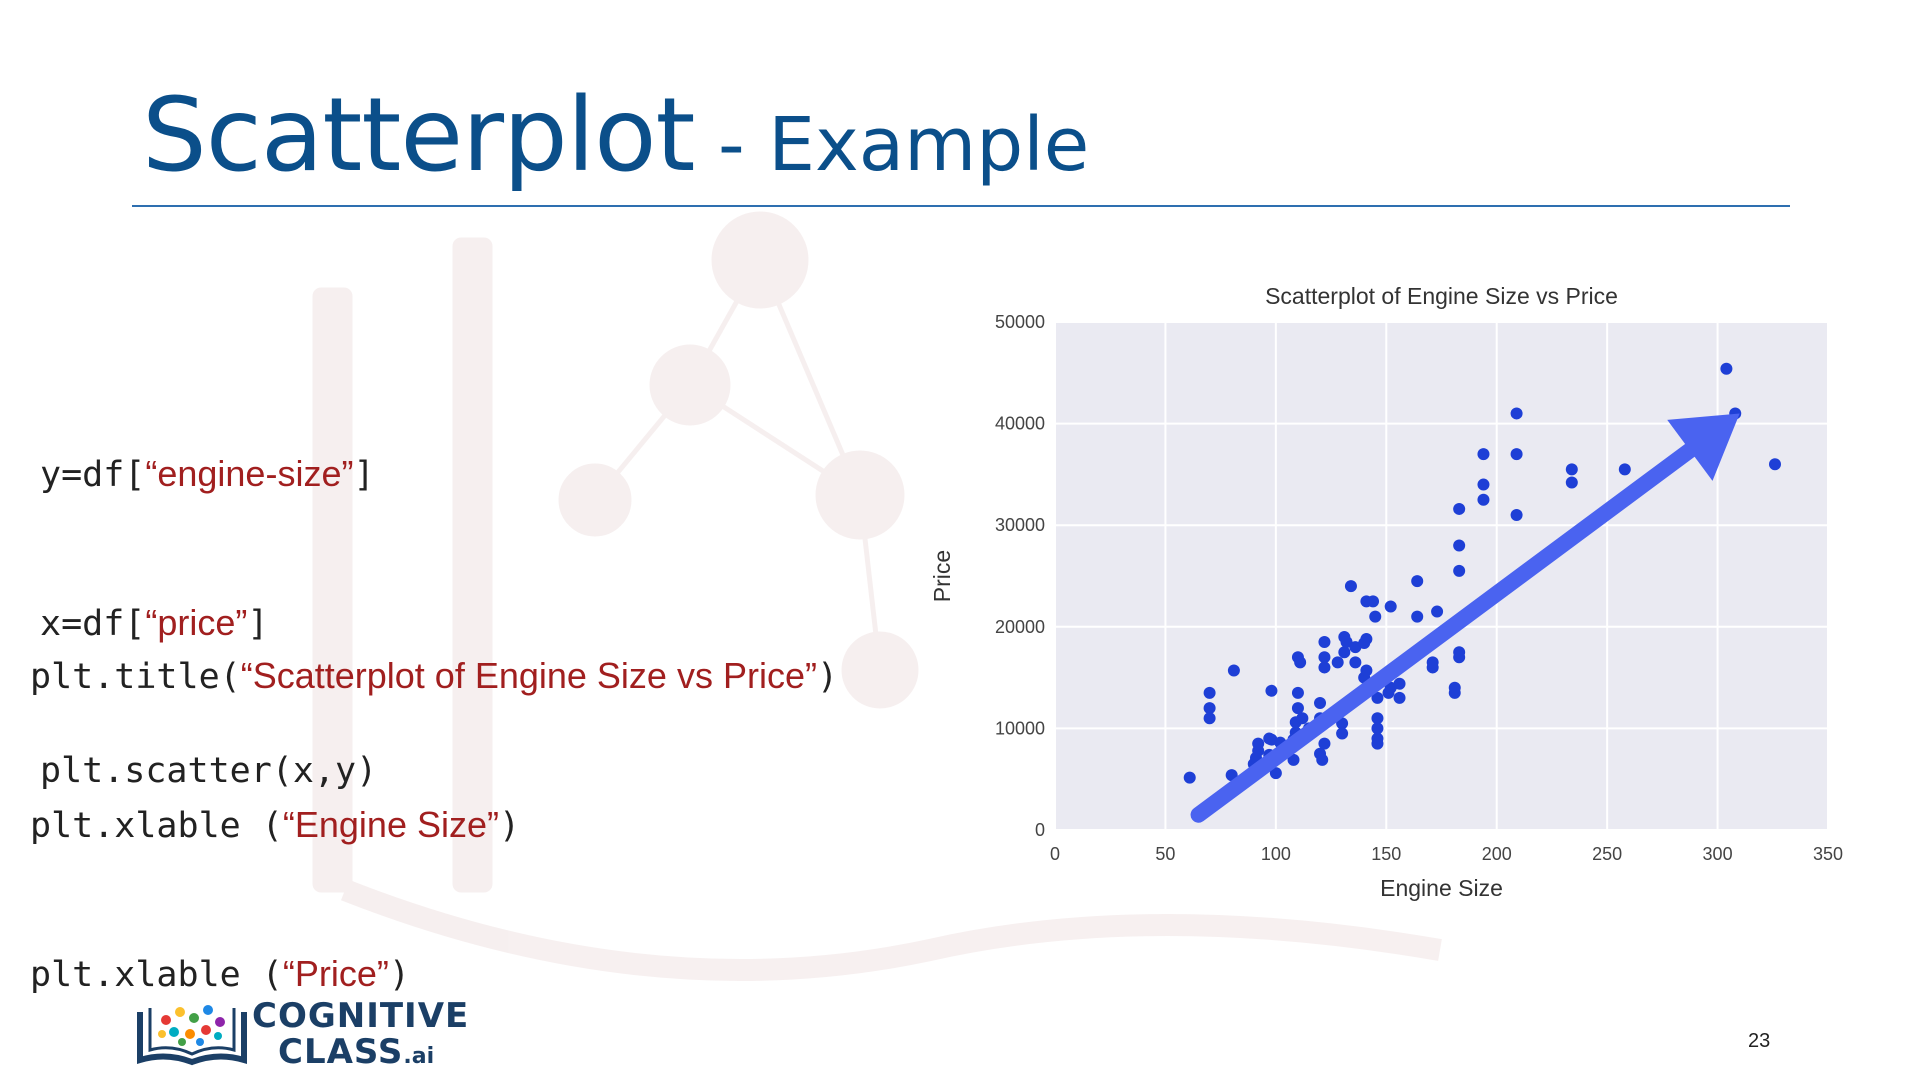  Describe the element at coordinates (929, 145) in the screenshot. I see `title-sub: Example` at that location.